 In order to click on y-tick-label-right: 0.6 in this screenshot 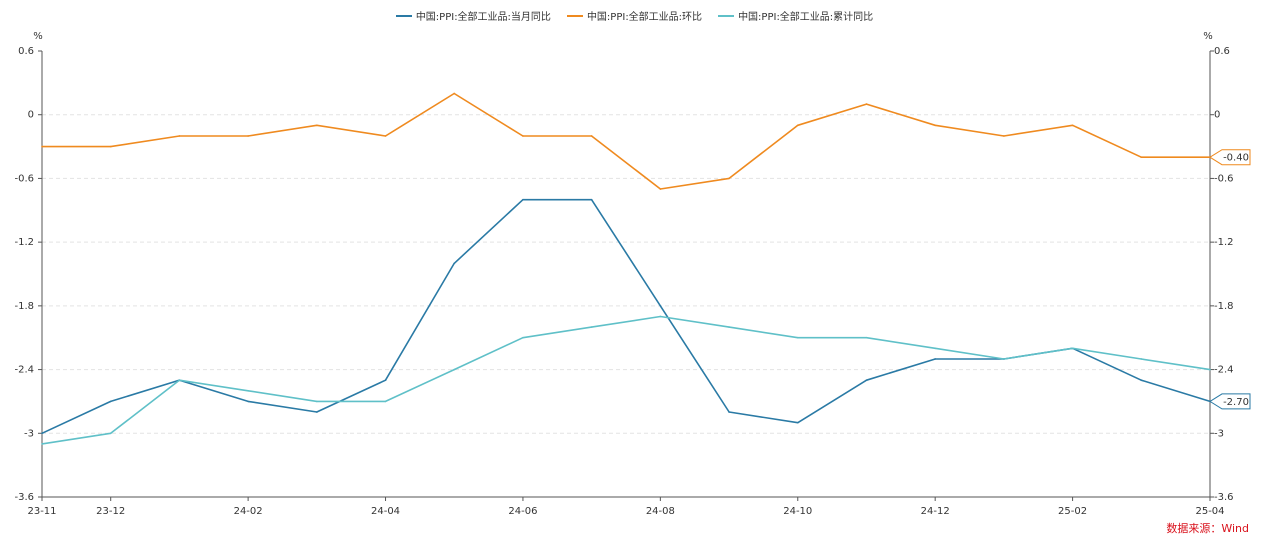, I will do `click(1222, 51)`.